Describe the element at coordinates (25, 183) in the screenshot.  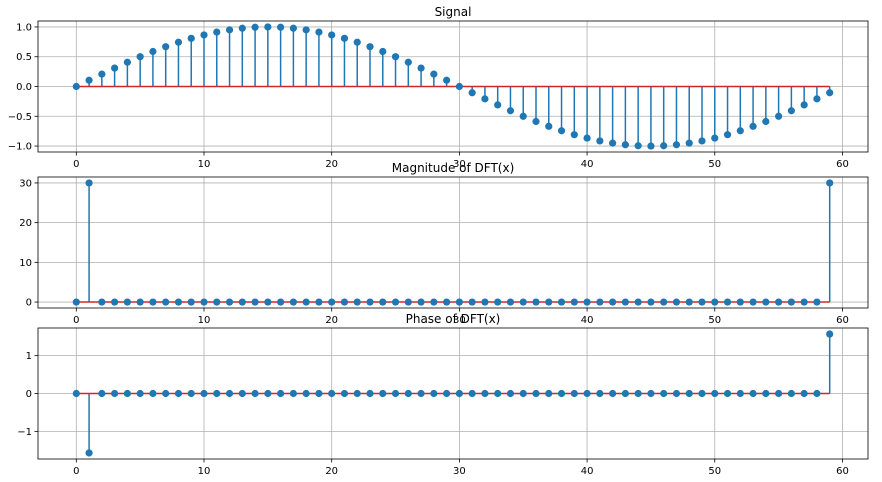
I see `y-tick-label: 30` at that location.